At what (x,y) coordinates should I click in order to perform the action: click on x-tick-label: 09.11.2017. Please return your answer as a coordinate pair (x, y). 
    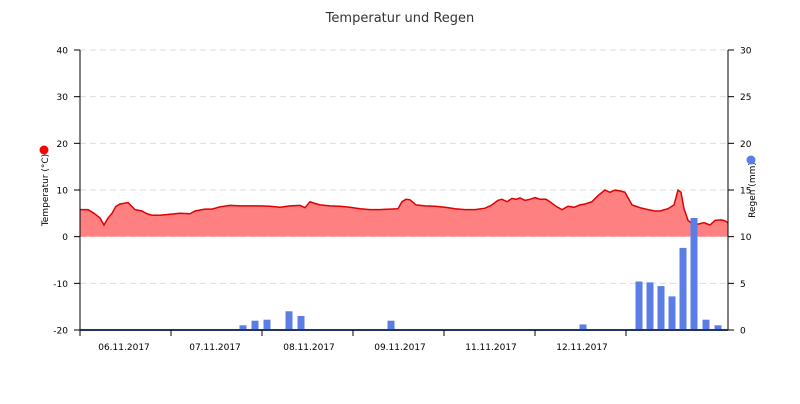
    Looking at the image, I should click on (400, 348).